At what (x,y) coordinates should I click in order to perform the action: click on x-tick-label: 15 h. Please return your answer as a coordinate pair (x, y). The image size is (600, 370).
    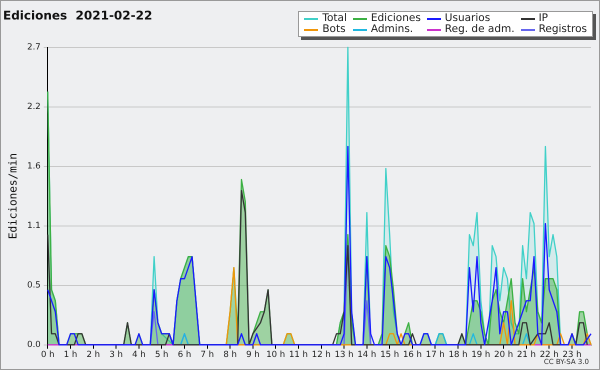
    Looking at the image, I should click on (390, 355).